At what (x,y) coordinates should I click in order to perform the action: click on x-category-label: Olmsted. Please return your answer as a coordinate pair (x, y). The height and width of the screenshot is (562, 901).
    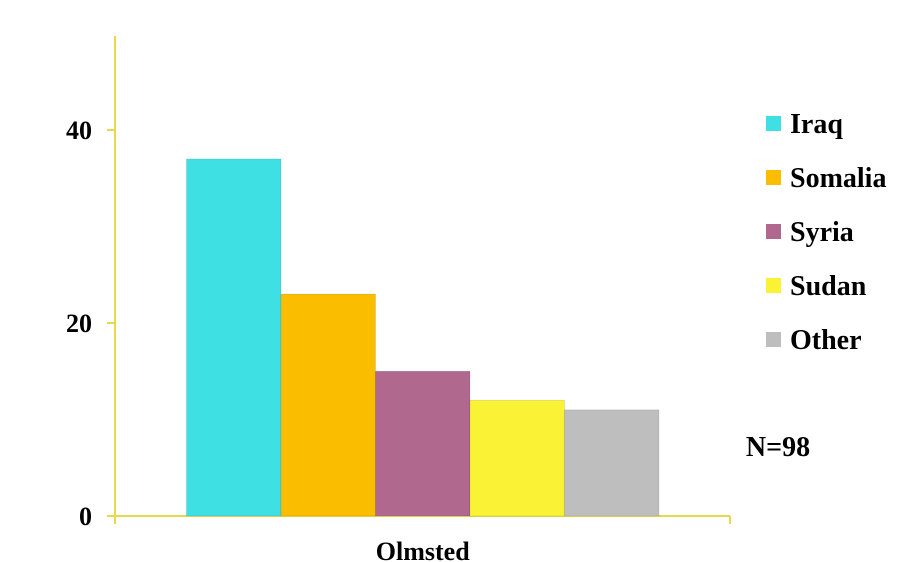
    Looking at the image, I should click on (423, 549).